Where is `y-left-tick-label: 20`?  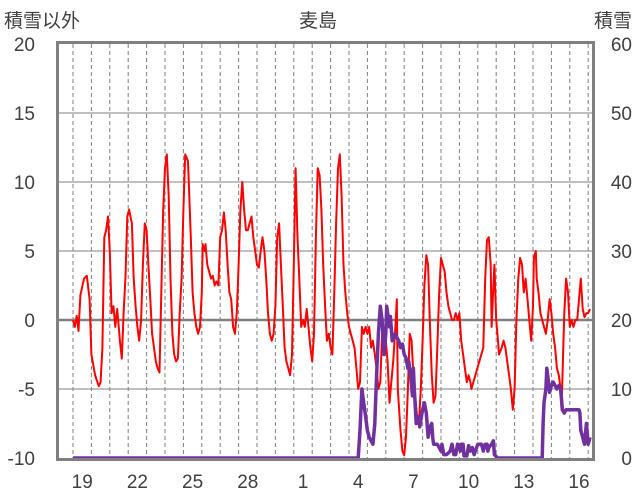
y-left-tick-label: 20 is located at coordinates (24, 45).